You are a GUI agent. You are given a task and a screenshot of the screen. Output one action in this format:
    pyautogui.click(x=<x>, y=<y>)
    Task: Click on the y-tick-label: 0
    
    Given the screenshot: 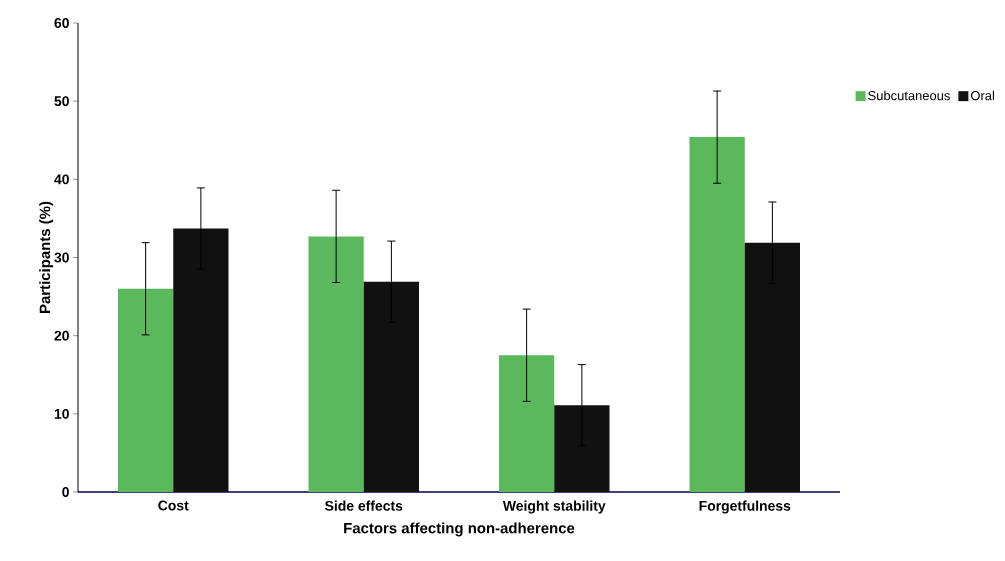 What is the action you would take?
    pyautogui.click(x=65, y=492)
    